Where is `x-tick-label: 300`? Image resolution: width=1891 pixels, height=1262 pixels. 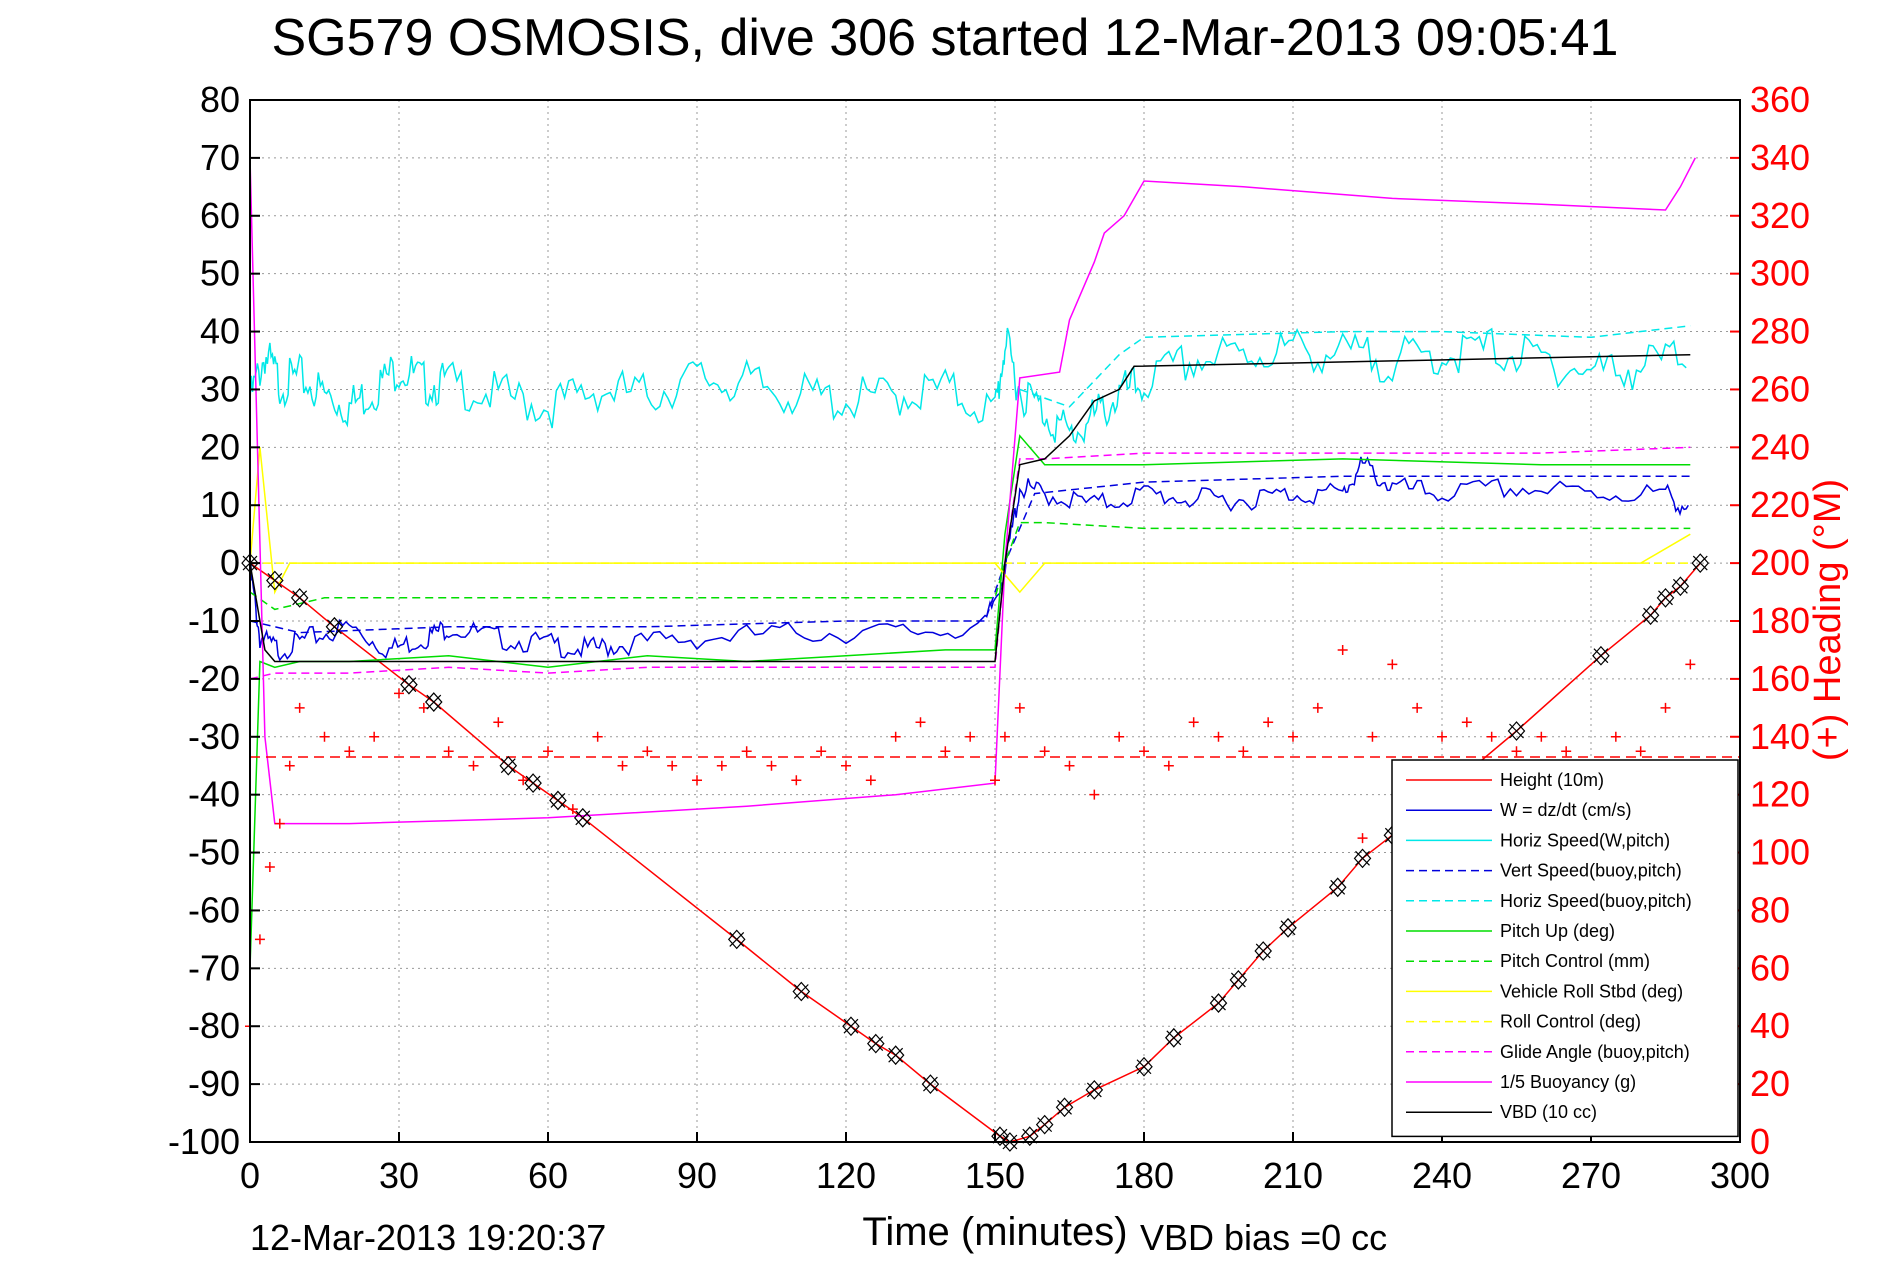
x-tick-label: 300 is located at coordinates (1740, 1175).